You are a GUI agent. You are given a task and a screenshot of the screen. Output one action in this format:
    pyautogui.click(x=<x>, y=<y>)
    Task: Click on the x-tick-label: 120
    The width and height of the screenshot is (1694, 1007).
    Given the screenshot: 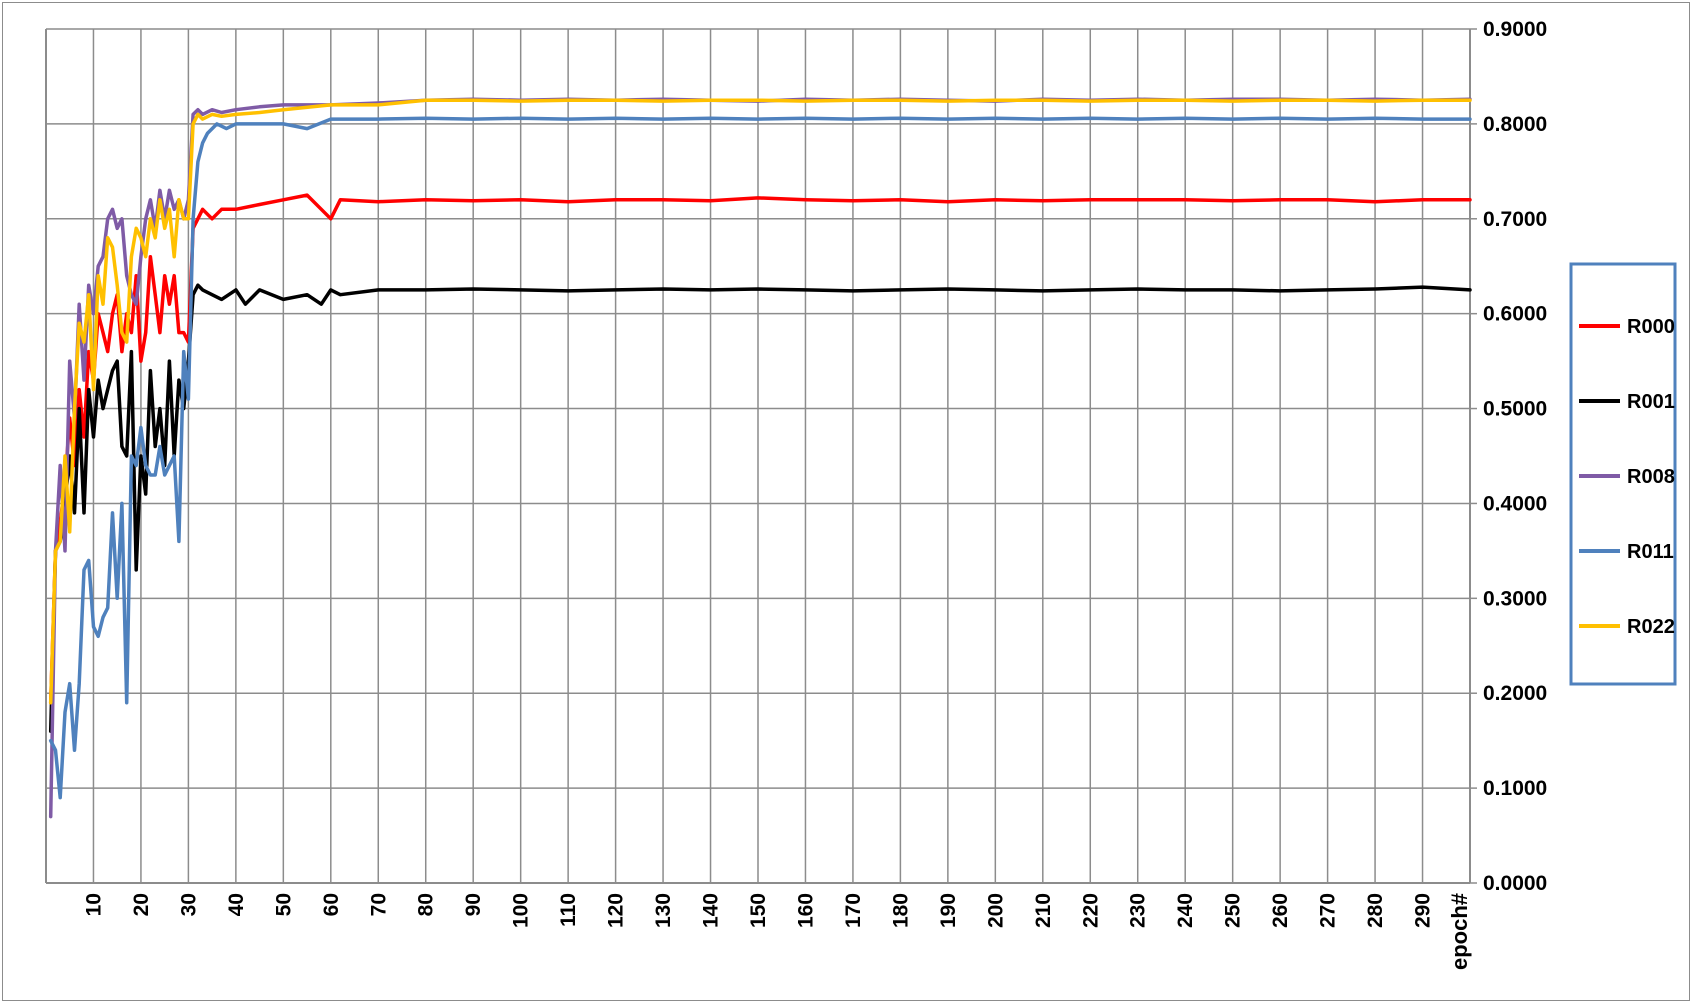 What is the action you would take?
    pyautogui.click(x=616, y=910)
    